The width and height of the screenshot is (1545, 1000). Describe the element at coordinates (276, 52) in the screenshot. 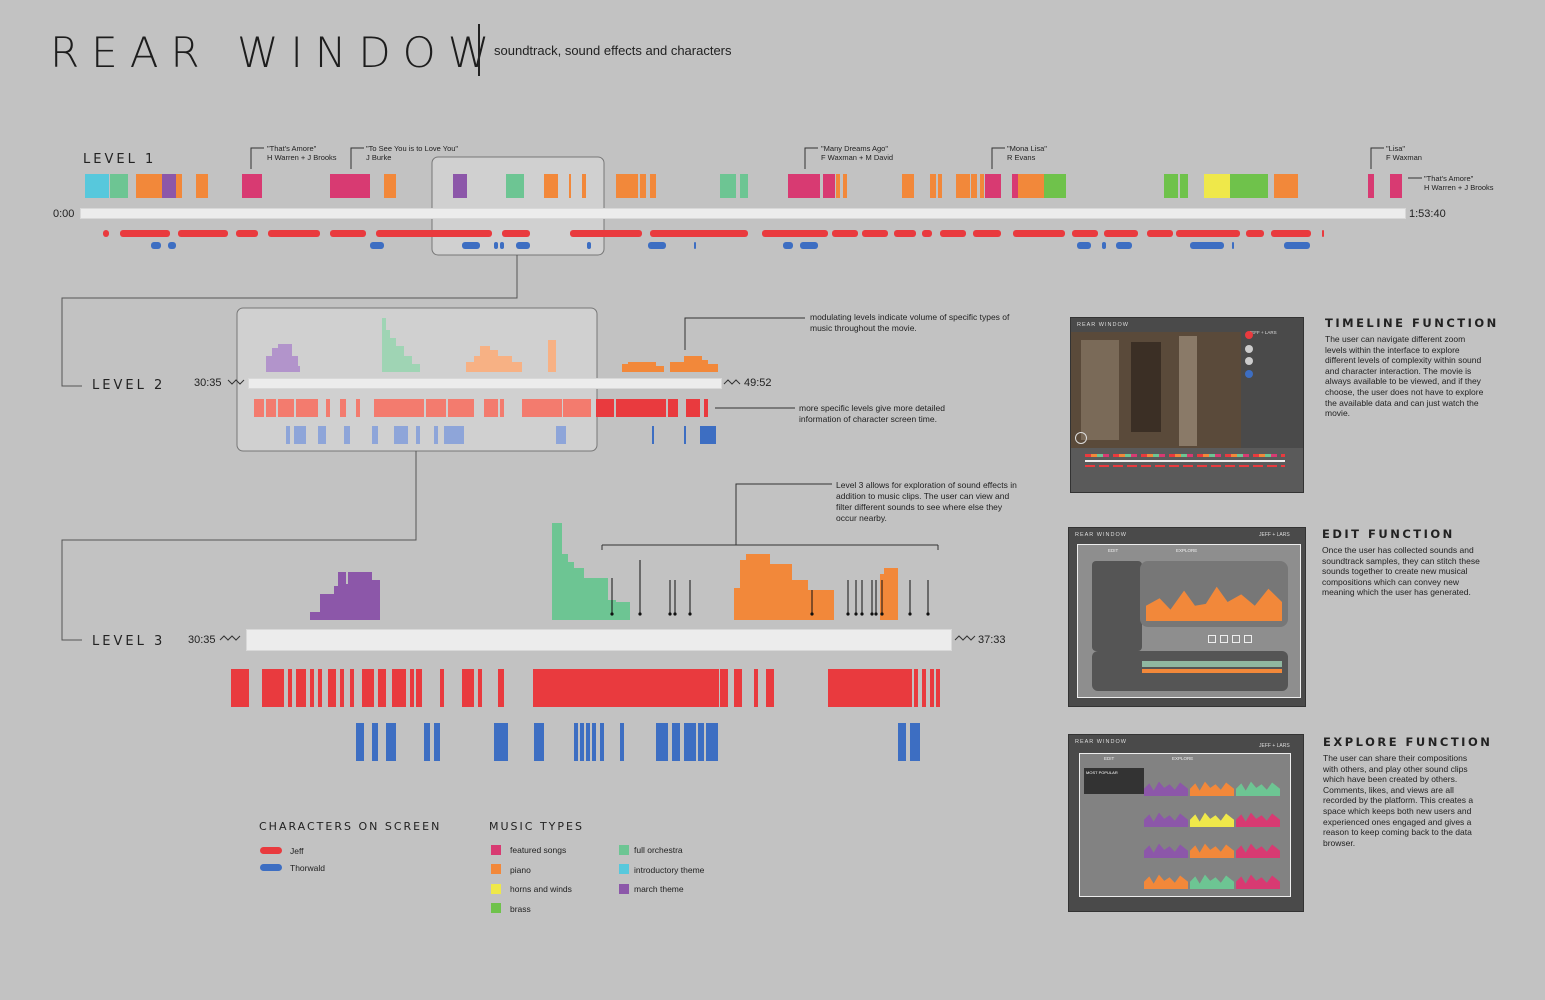

I see `page-title: REAR WINDOW` at that location.